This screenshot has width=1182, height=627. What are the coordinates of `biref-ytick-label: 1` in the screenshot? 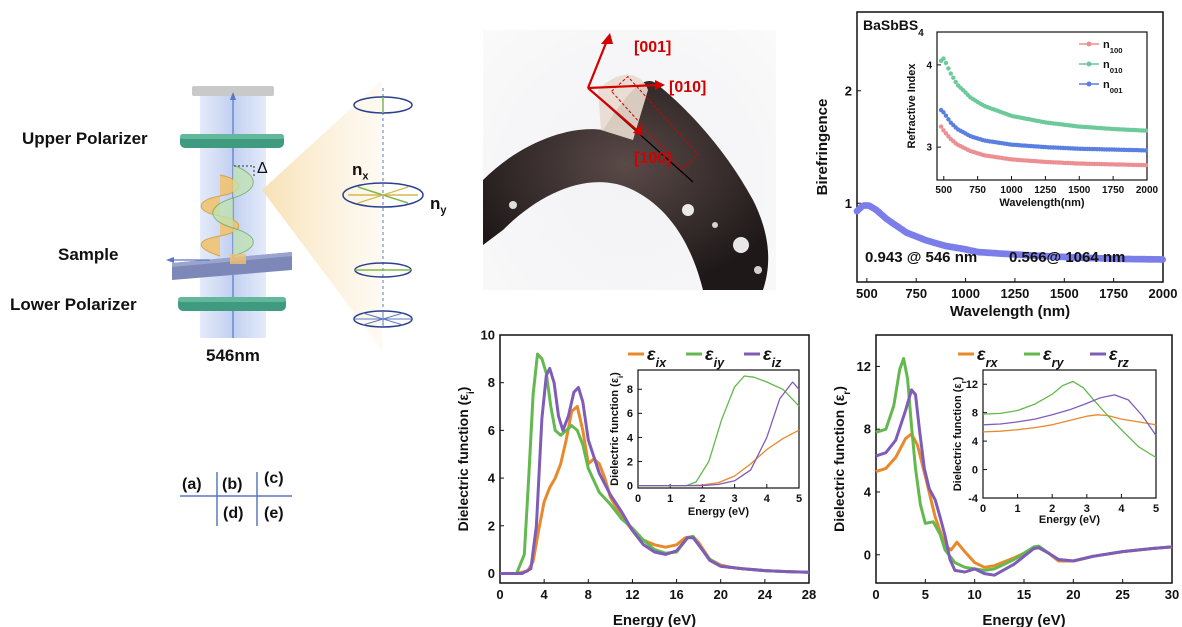 It's located at (848, 203).